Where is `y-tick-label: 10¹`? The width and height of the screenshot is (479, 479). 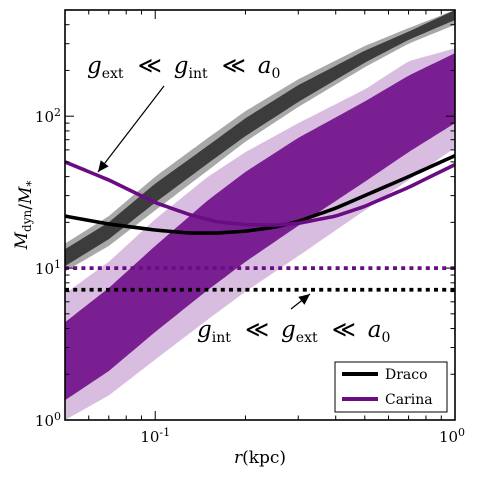
y-tick-label: 10¹ is located at coordinates (48, 268).